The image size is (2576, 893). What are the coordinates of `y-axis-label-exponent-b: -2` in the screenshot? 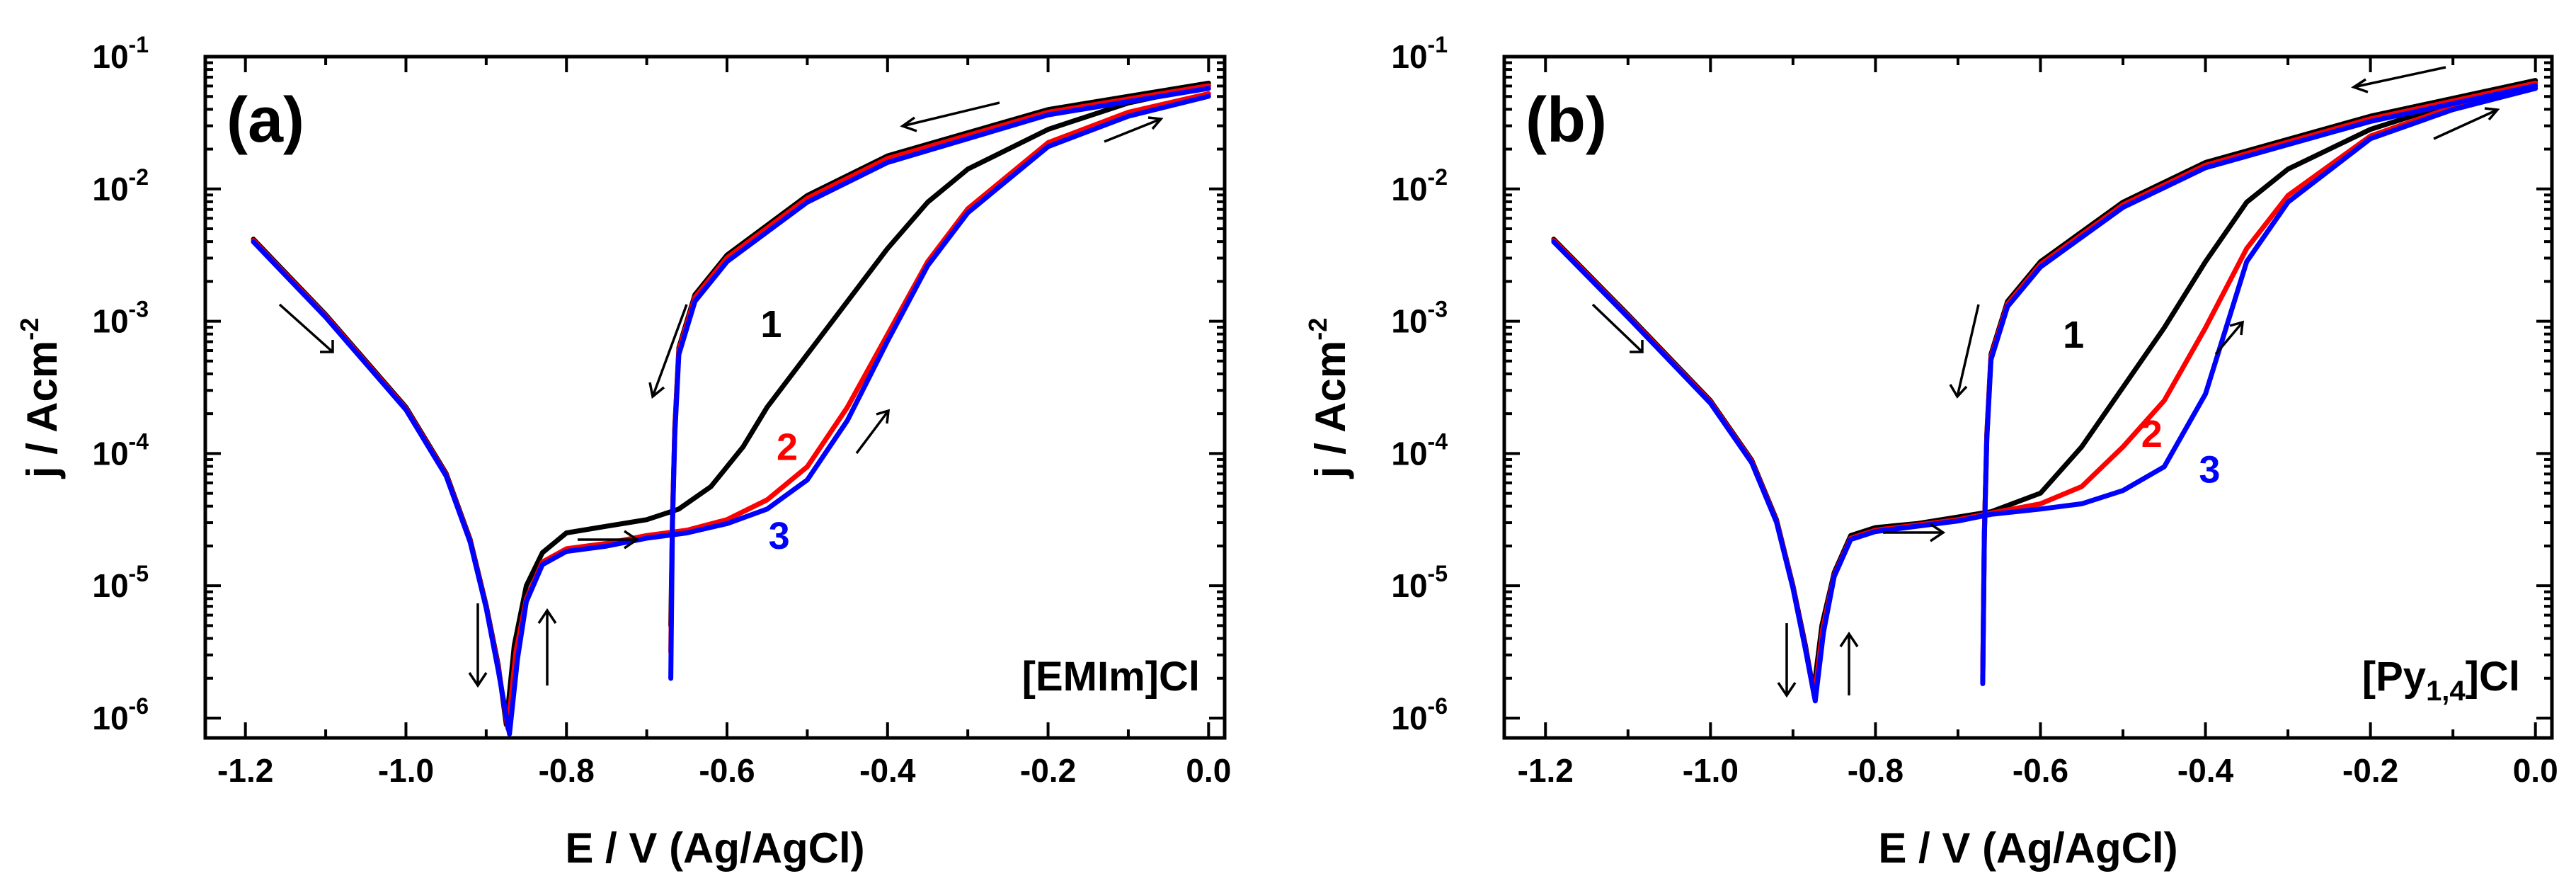 It's located at (1317, 329).